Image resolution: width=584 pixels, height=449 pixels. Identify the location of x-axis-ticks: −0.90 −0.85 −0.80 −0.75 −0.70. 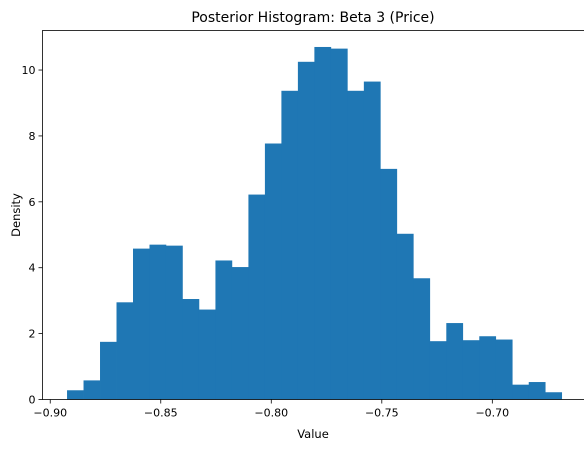
(271, 409).